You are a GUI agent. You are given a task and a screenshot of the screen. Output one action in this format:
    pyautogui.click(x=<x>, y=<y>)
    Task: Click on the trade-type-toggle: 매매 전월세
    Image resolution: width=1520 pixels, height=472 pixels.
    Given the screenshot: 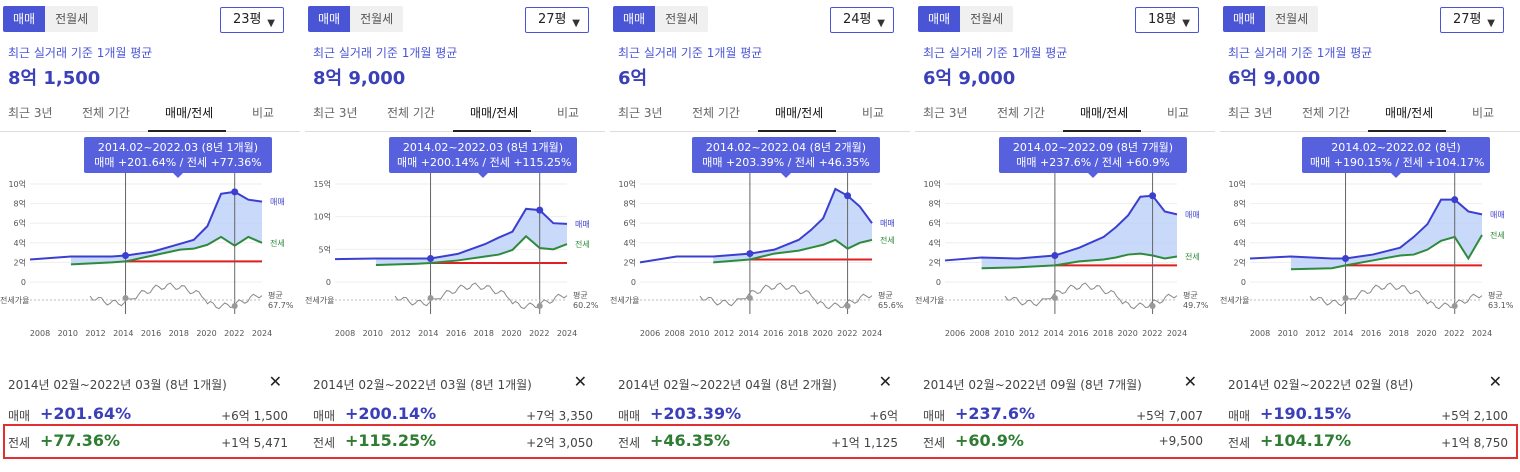 What is the action you would take?
    pyautogui.click(x=356, y=19)
    